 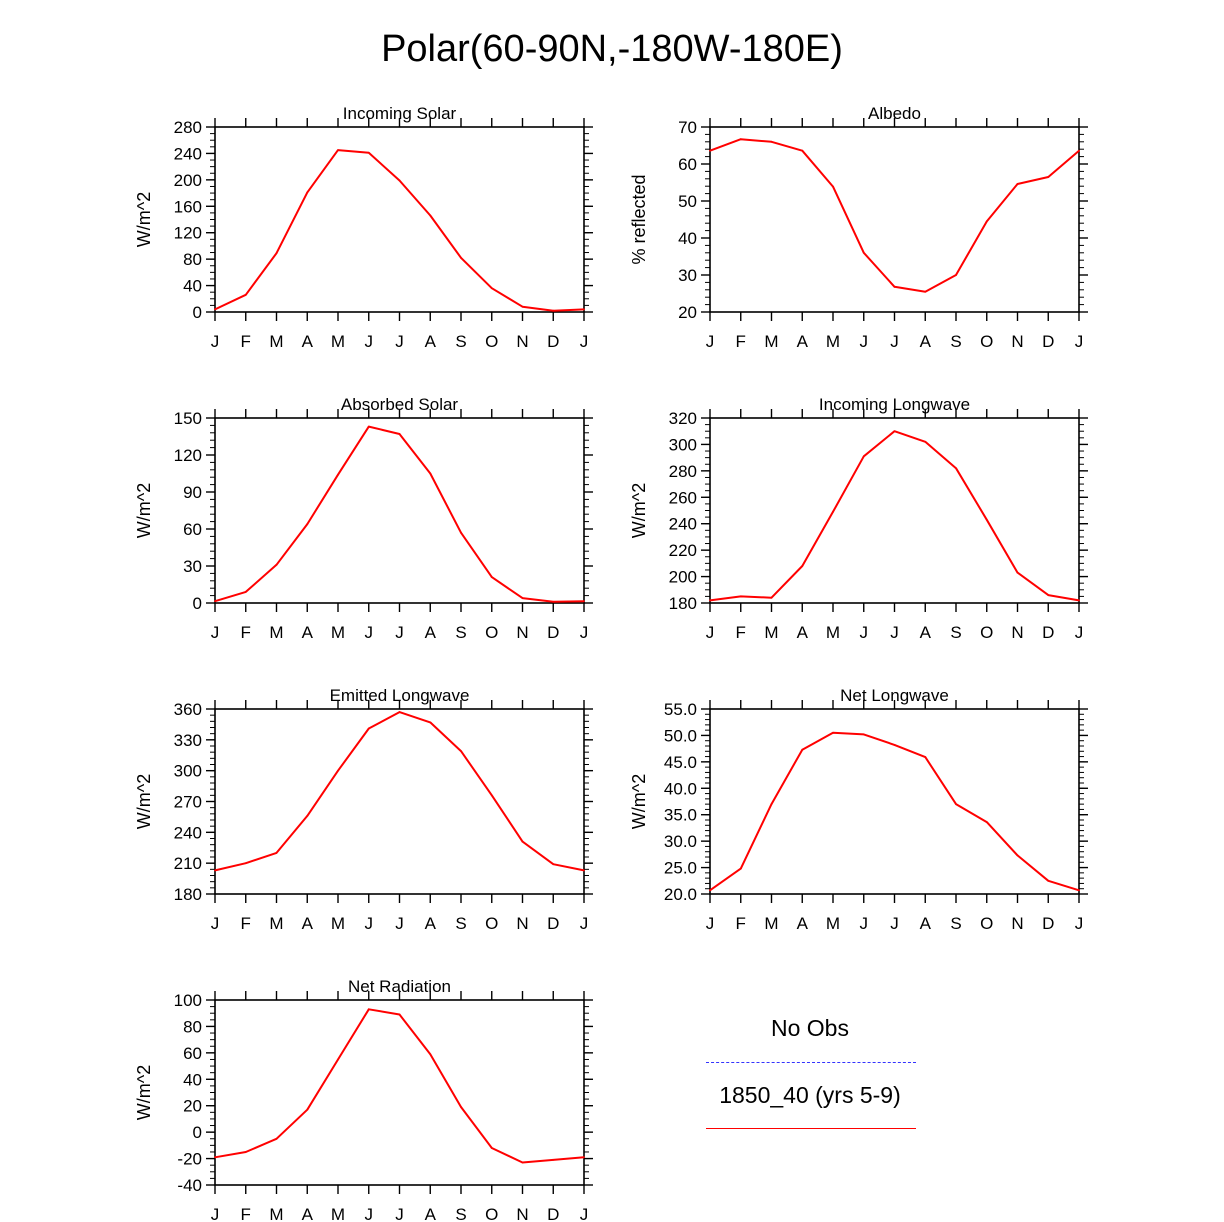 What do you see at coordinates (338, 923) in the screenshot?
I see `emitted-longwave-xtick-label: M` at bounding box center [338, 923].